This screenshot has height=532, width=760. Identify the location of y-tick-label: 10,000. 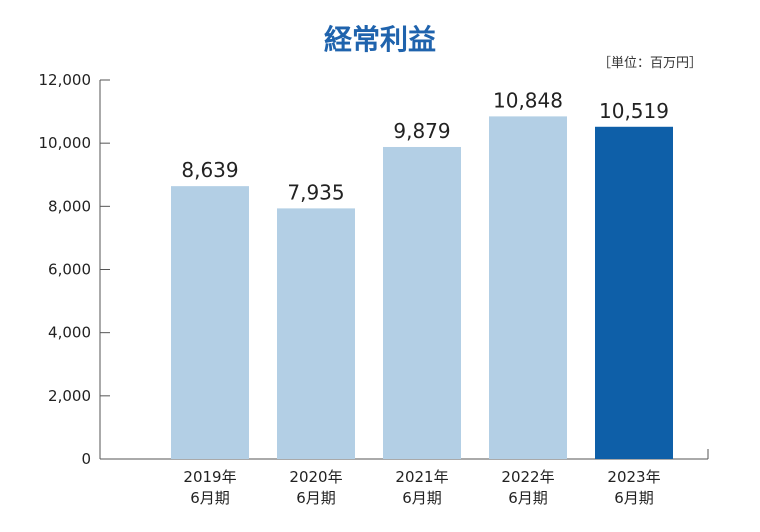
(65, 143).